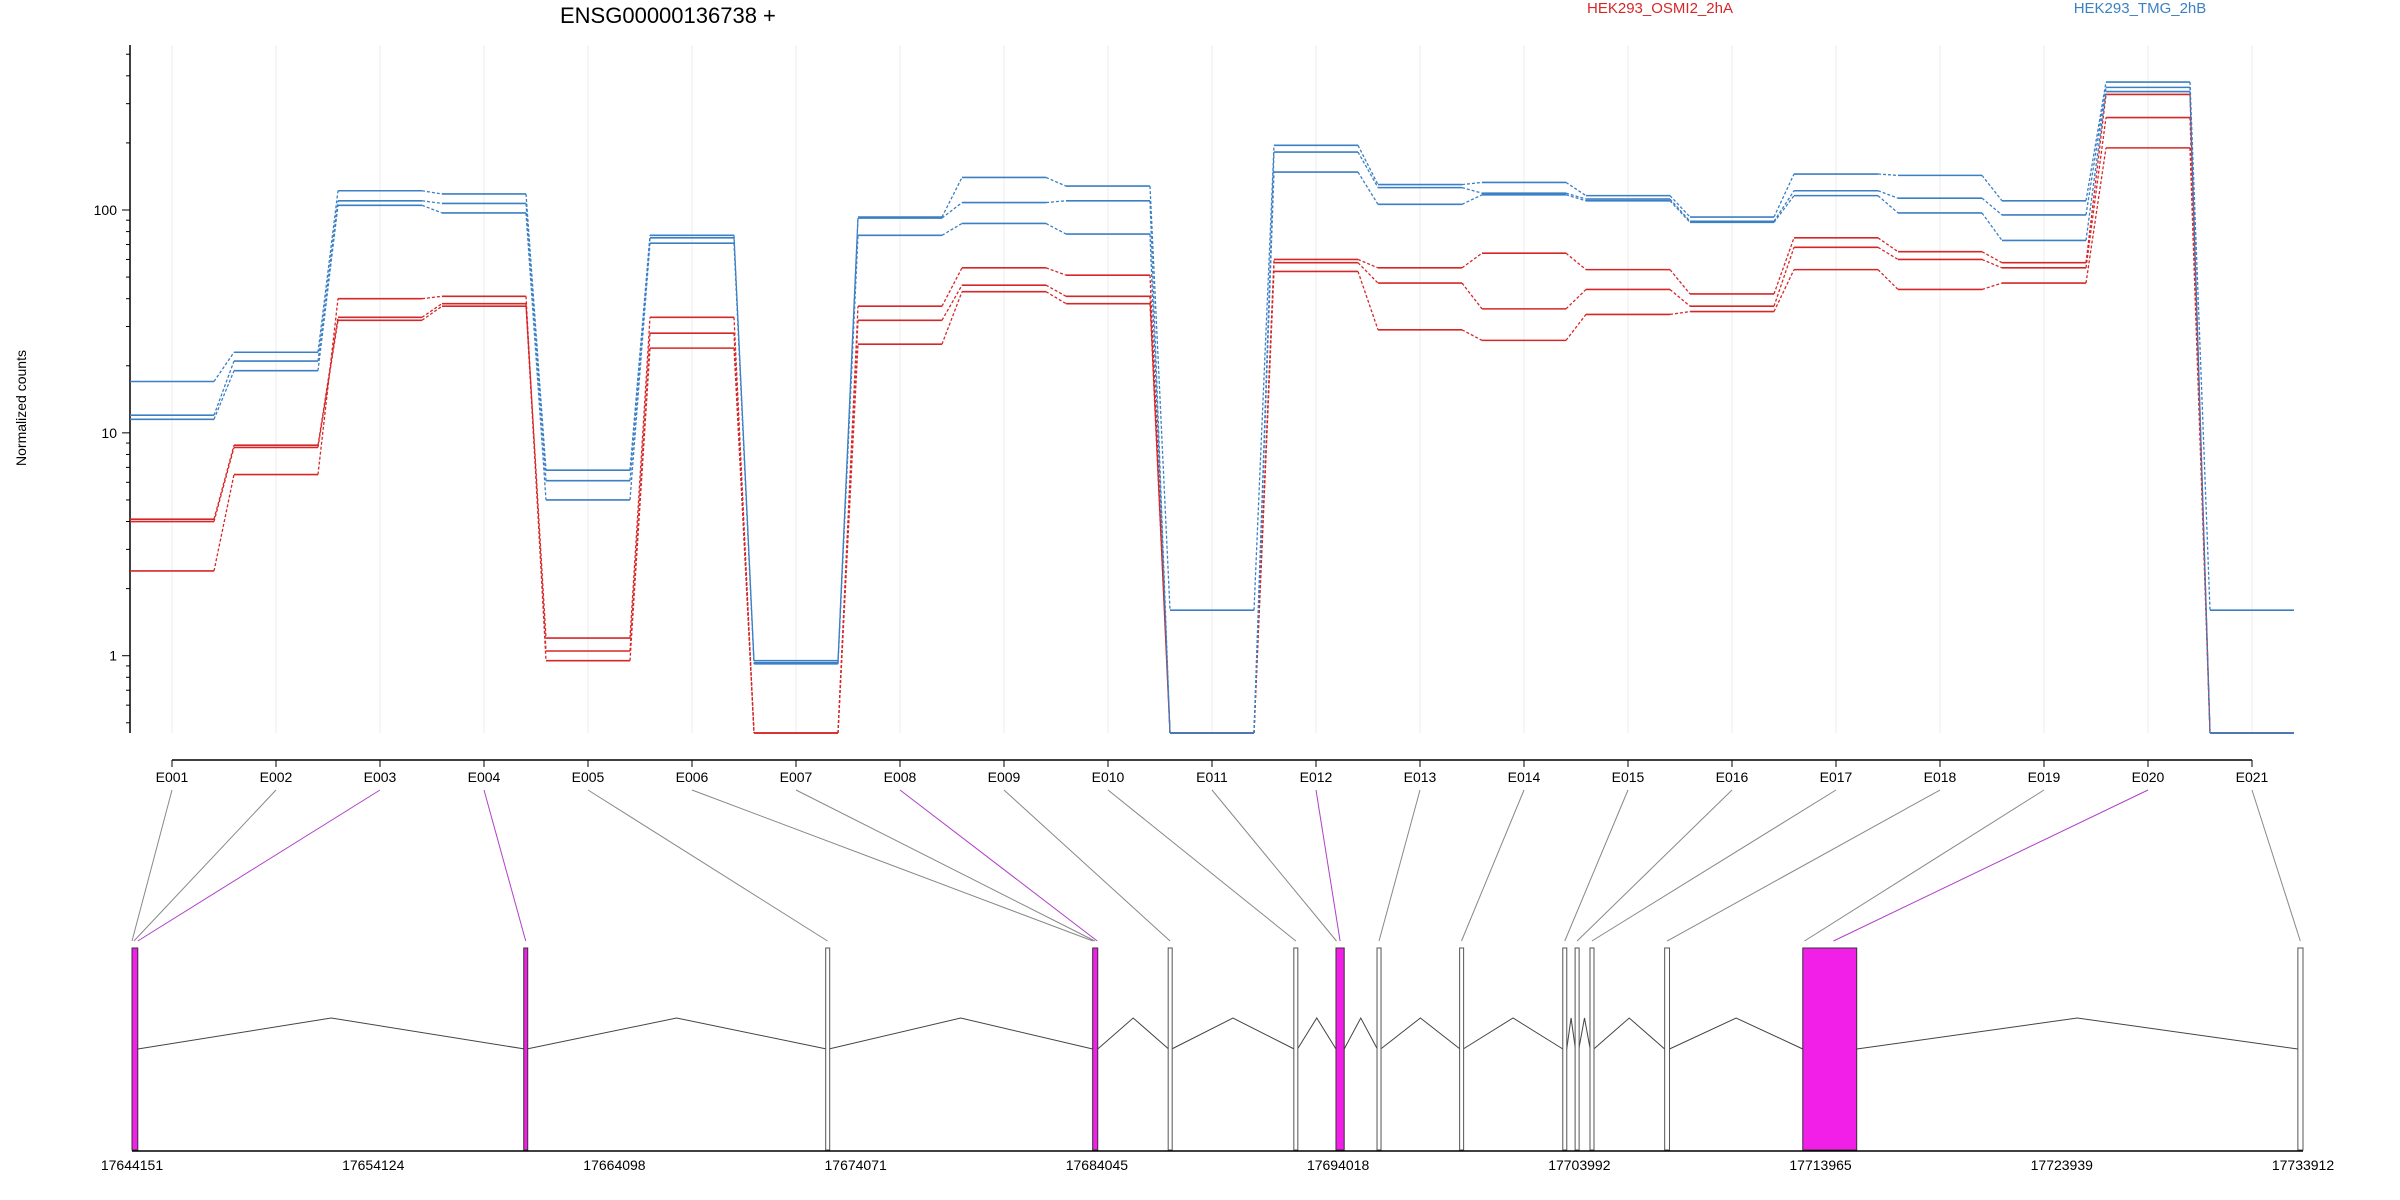  Describe the element at coordinates (2140, 8) in the screenshot. I see `legend-tmg: HEK293_TMG_2hB` at that location.